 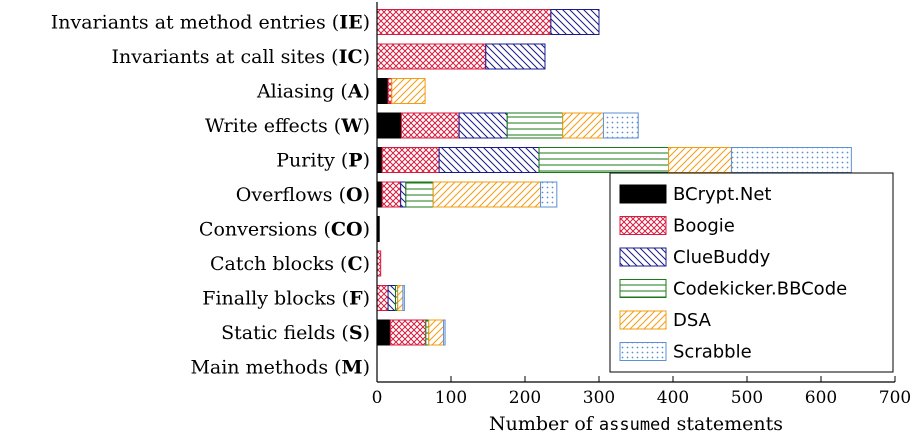 What do you see at coordinates (712, 352) in the screenshot?
I see `legend-label: Scrabble` at bounding box center [712, 352].